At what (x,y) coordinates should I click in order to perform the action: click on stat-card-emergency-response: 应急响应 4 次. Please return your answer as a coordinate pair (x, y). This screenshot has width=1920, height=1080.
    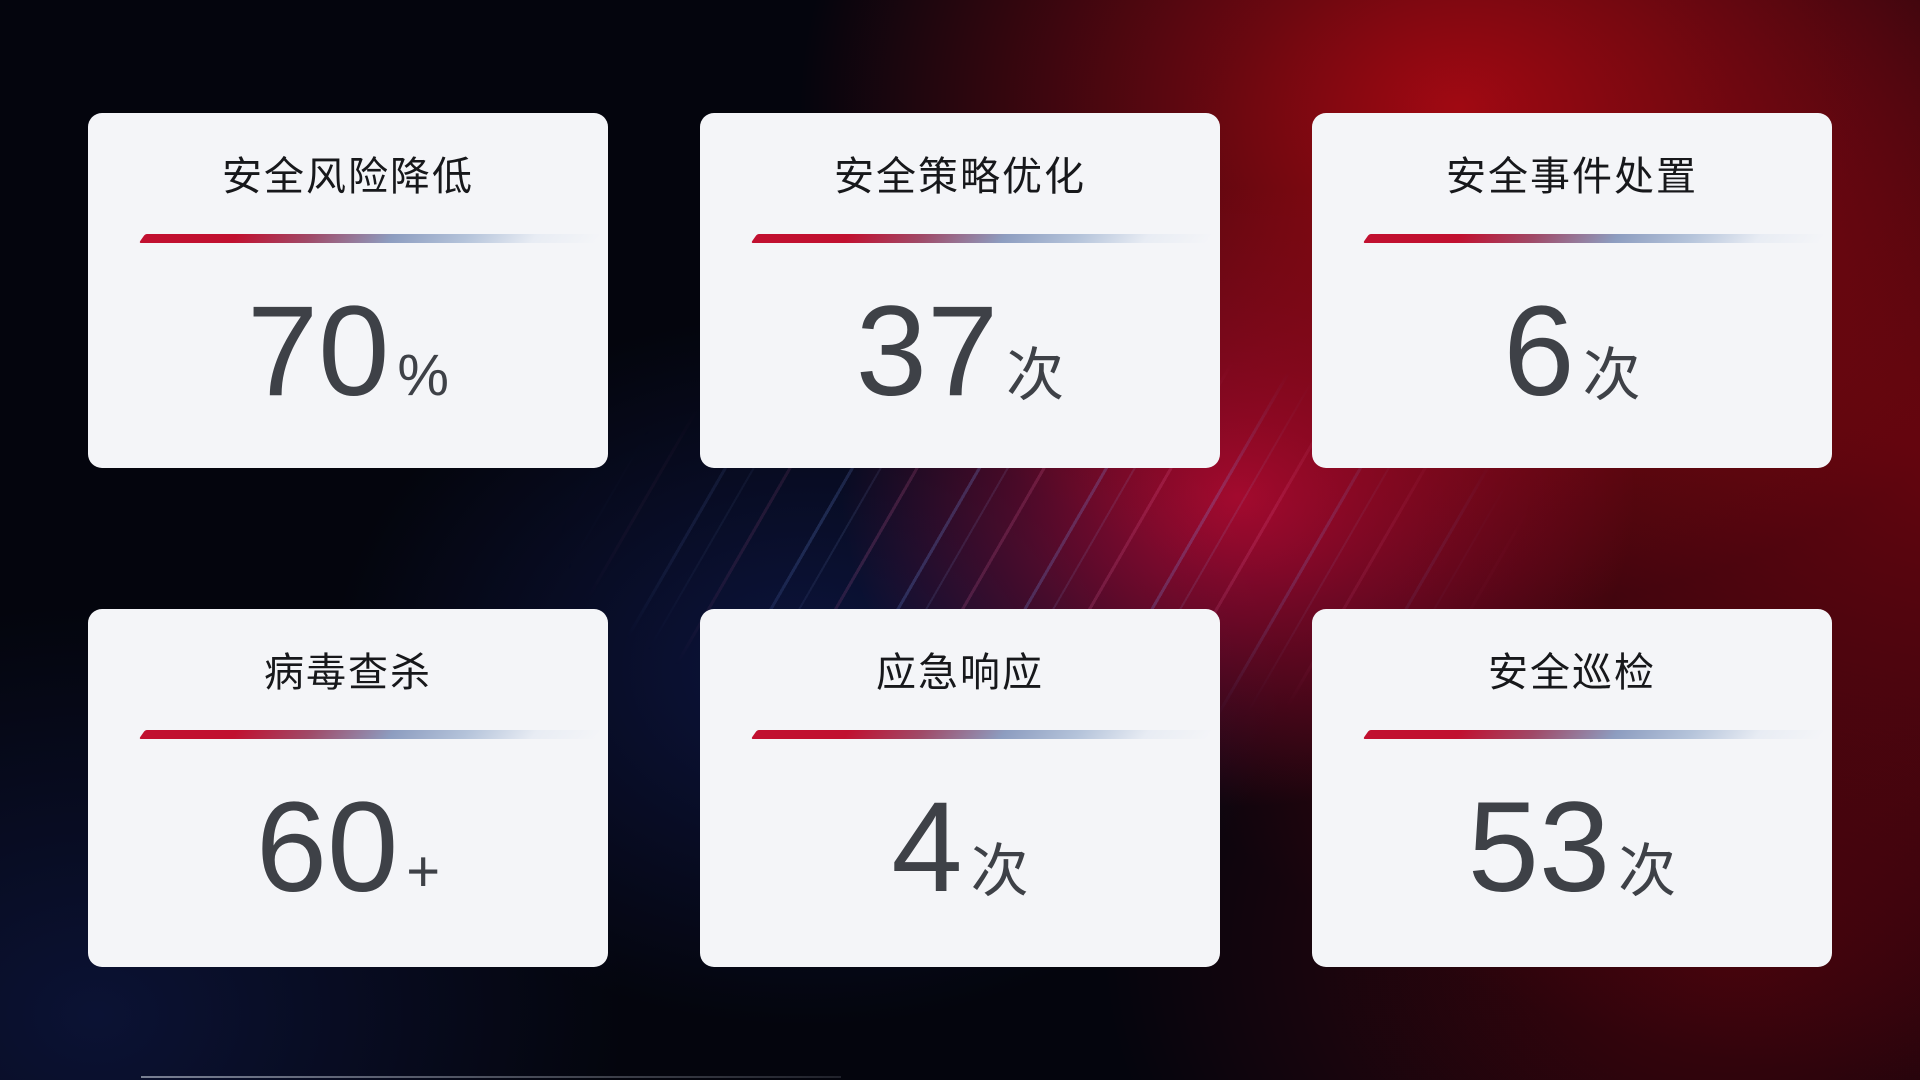
    Looking at the image, I should click on (960, 788).